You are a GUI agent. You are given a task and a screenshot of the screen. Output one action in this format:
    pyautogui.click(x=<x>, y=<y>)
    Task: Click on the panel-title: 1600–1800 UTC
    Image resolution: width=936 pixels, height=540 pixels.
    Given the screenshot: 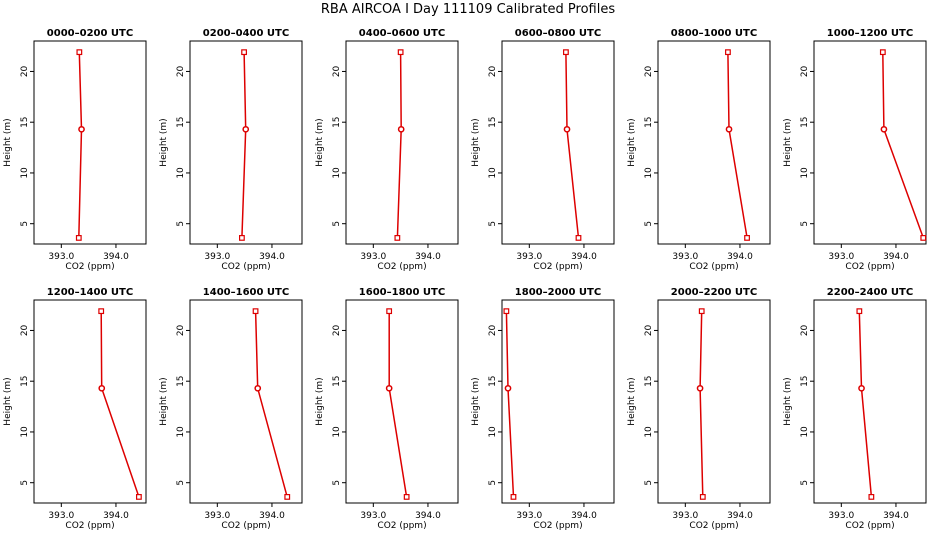 What is the action you would take?
    pyautogui.click(x=402, y=292)
    